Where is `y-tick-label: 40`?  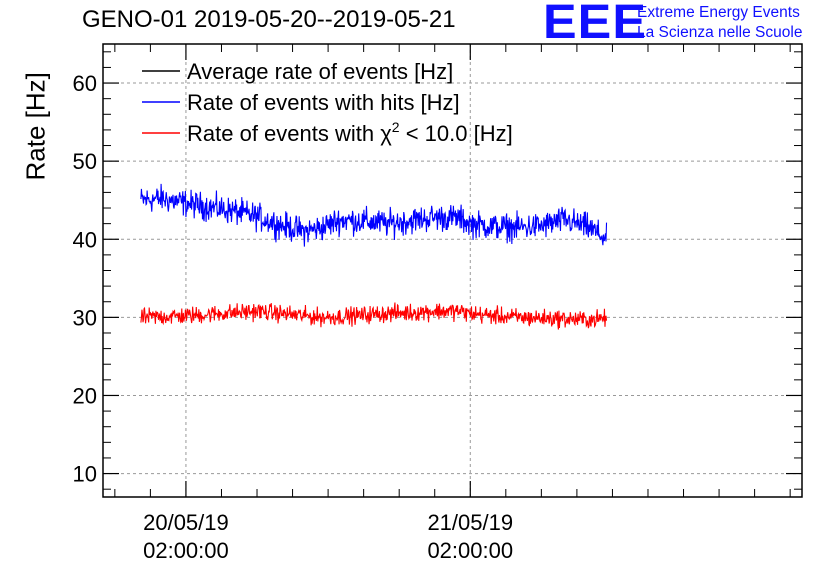
y-tick-label: 40 is located at coordinates (85, 239).